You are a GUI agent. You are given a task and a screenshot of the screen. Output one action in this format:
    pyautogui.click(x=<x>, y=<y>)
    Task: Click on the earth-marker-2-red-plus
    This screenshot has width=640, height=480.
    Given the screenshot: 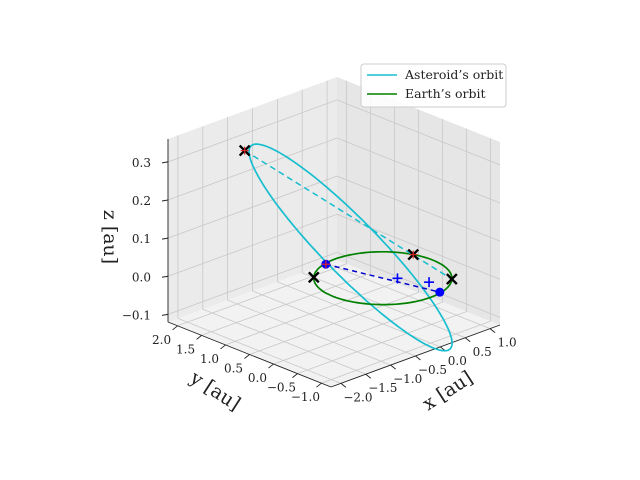 What is the action you would take?
    pyautogui.click(x=413, y=254)
    